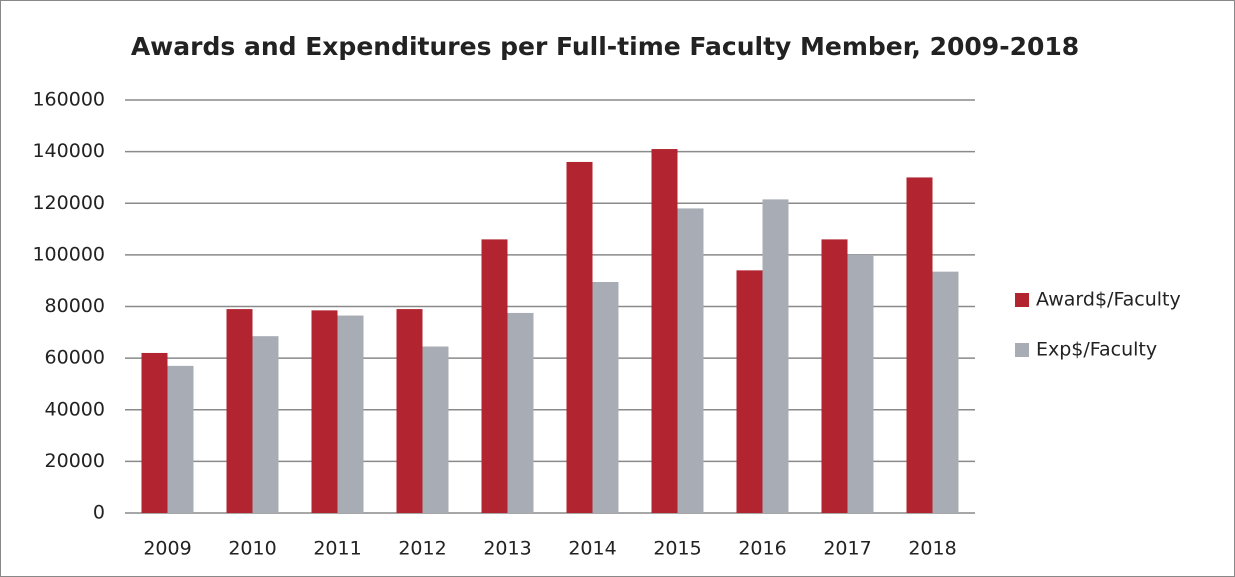 The width and height of the screenshot is (1235, 577). What do you see at coordinates (75, 306) in the screenshot?
I see `y-tick-label: 80000` at bounding box center [75, 306].